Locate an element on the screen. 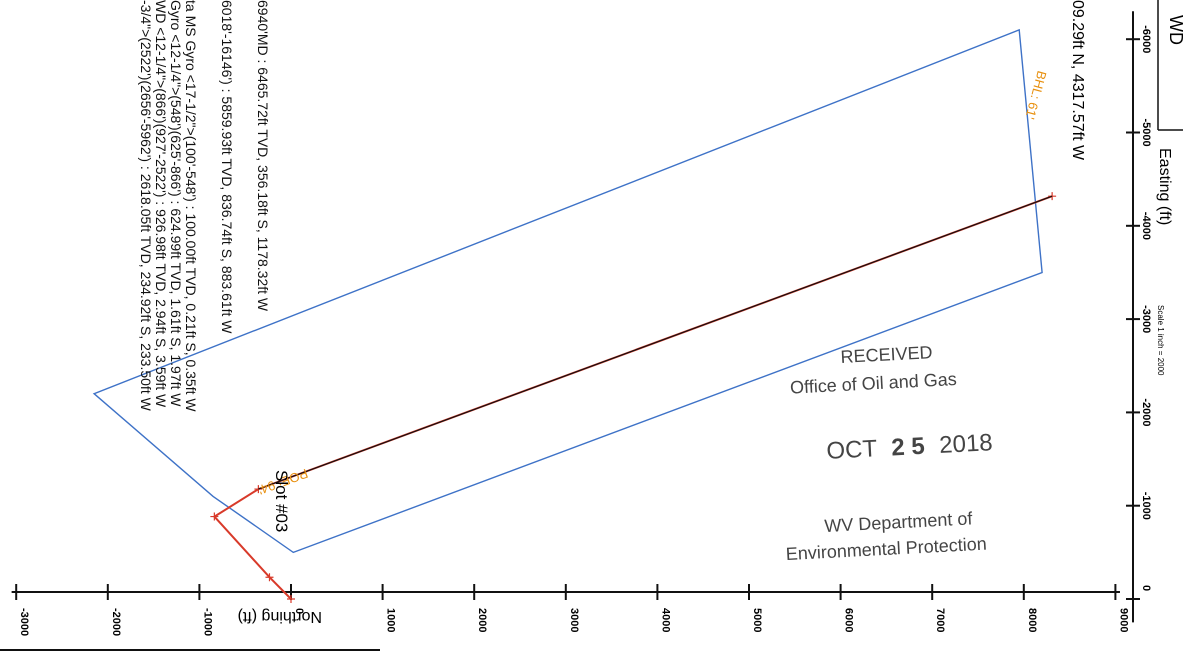 The width and height of the screenshot is (1183, 652). top-target-text: 09.29ft N, 4317.57ft W is located at coordinates (1077, 80).